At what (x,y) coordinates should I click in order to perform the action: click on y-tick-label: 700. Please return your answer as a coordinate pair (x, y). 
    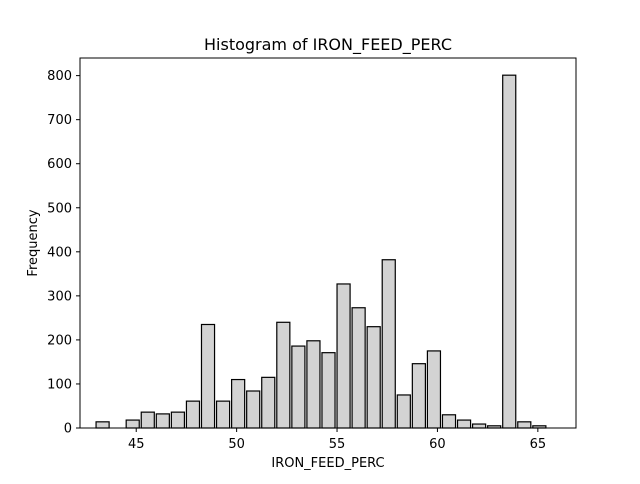
    Looking at the image, I should click on (59, 120).